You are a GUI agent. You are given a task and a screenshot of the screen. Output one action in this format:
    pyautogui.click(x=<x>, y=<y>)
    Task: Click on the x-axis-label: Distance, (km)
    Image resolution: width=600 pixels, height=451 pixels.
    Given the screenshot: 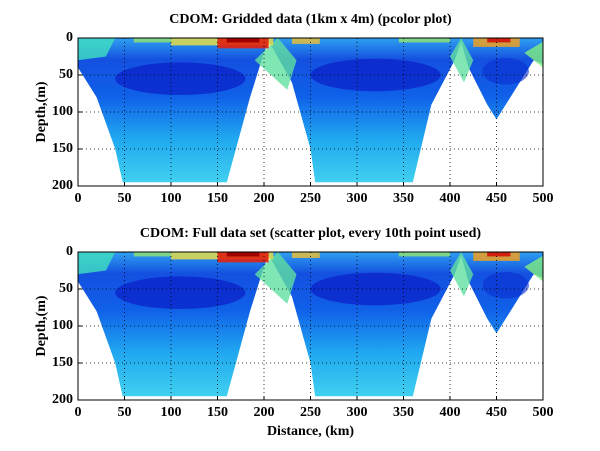 What is the action you would take?
    pyautogui.click(x=310, y=431)
    